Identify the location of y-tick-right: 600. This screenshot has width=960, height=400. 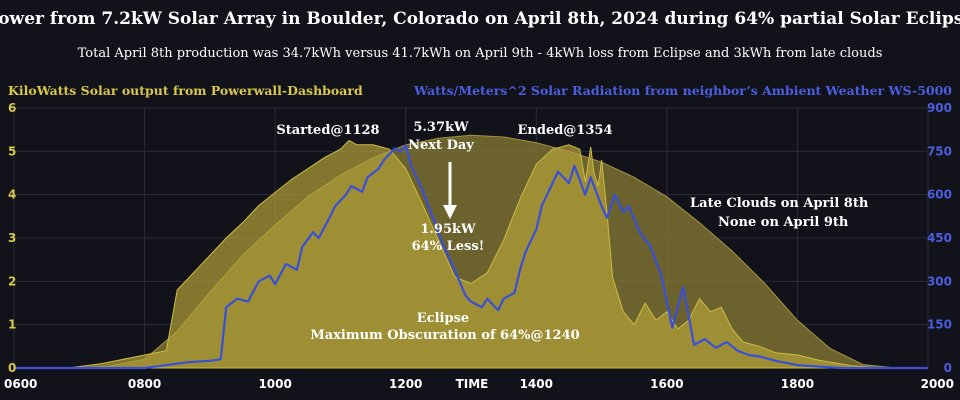
(939, 195).